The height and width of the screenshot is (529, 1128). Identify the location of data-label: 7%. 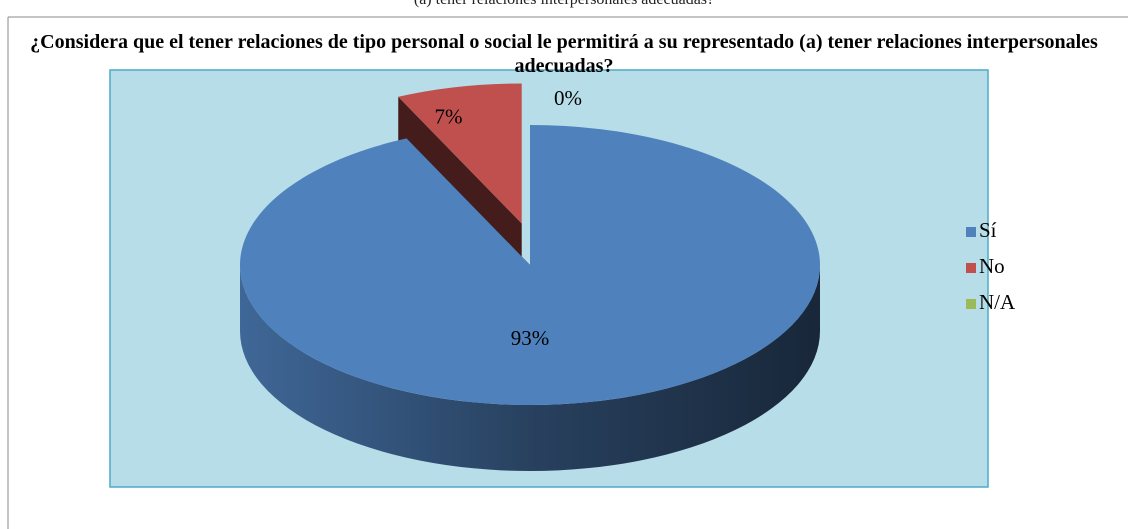
(448, 117).